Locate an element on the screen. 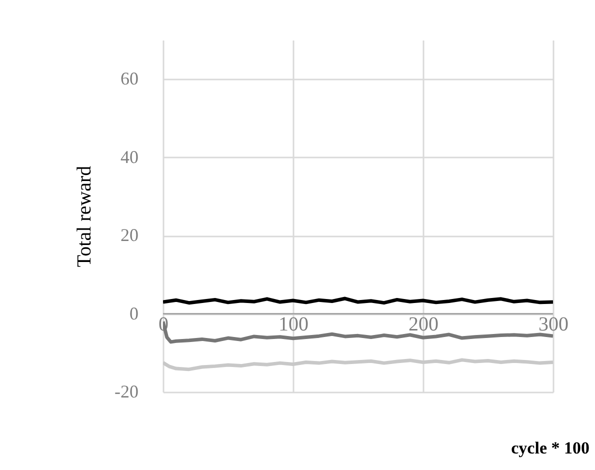  y-tick-label: 20 is located at coordinates (129, 235).